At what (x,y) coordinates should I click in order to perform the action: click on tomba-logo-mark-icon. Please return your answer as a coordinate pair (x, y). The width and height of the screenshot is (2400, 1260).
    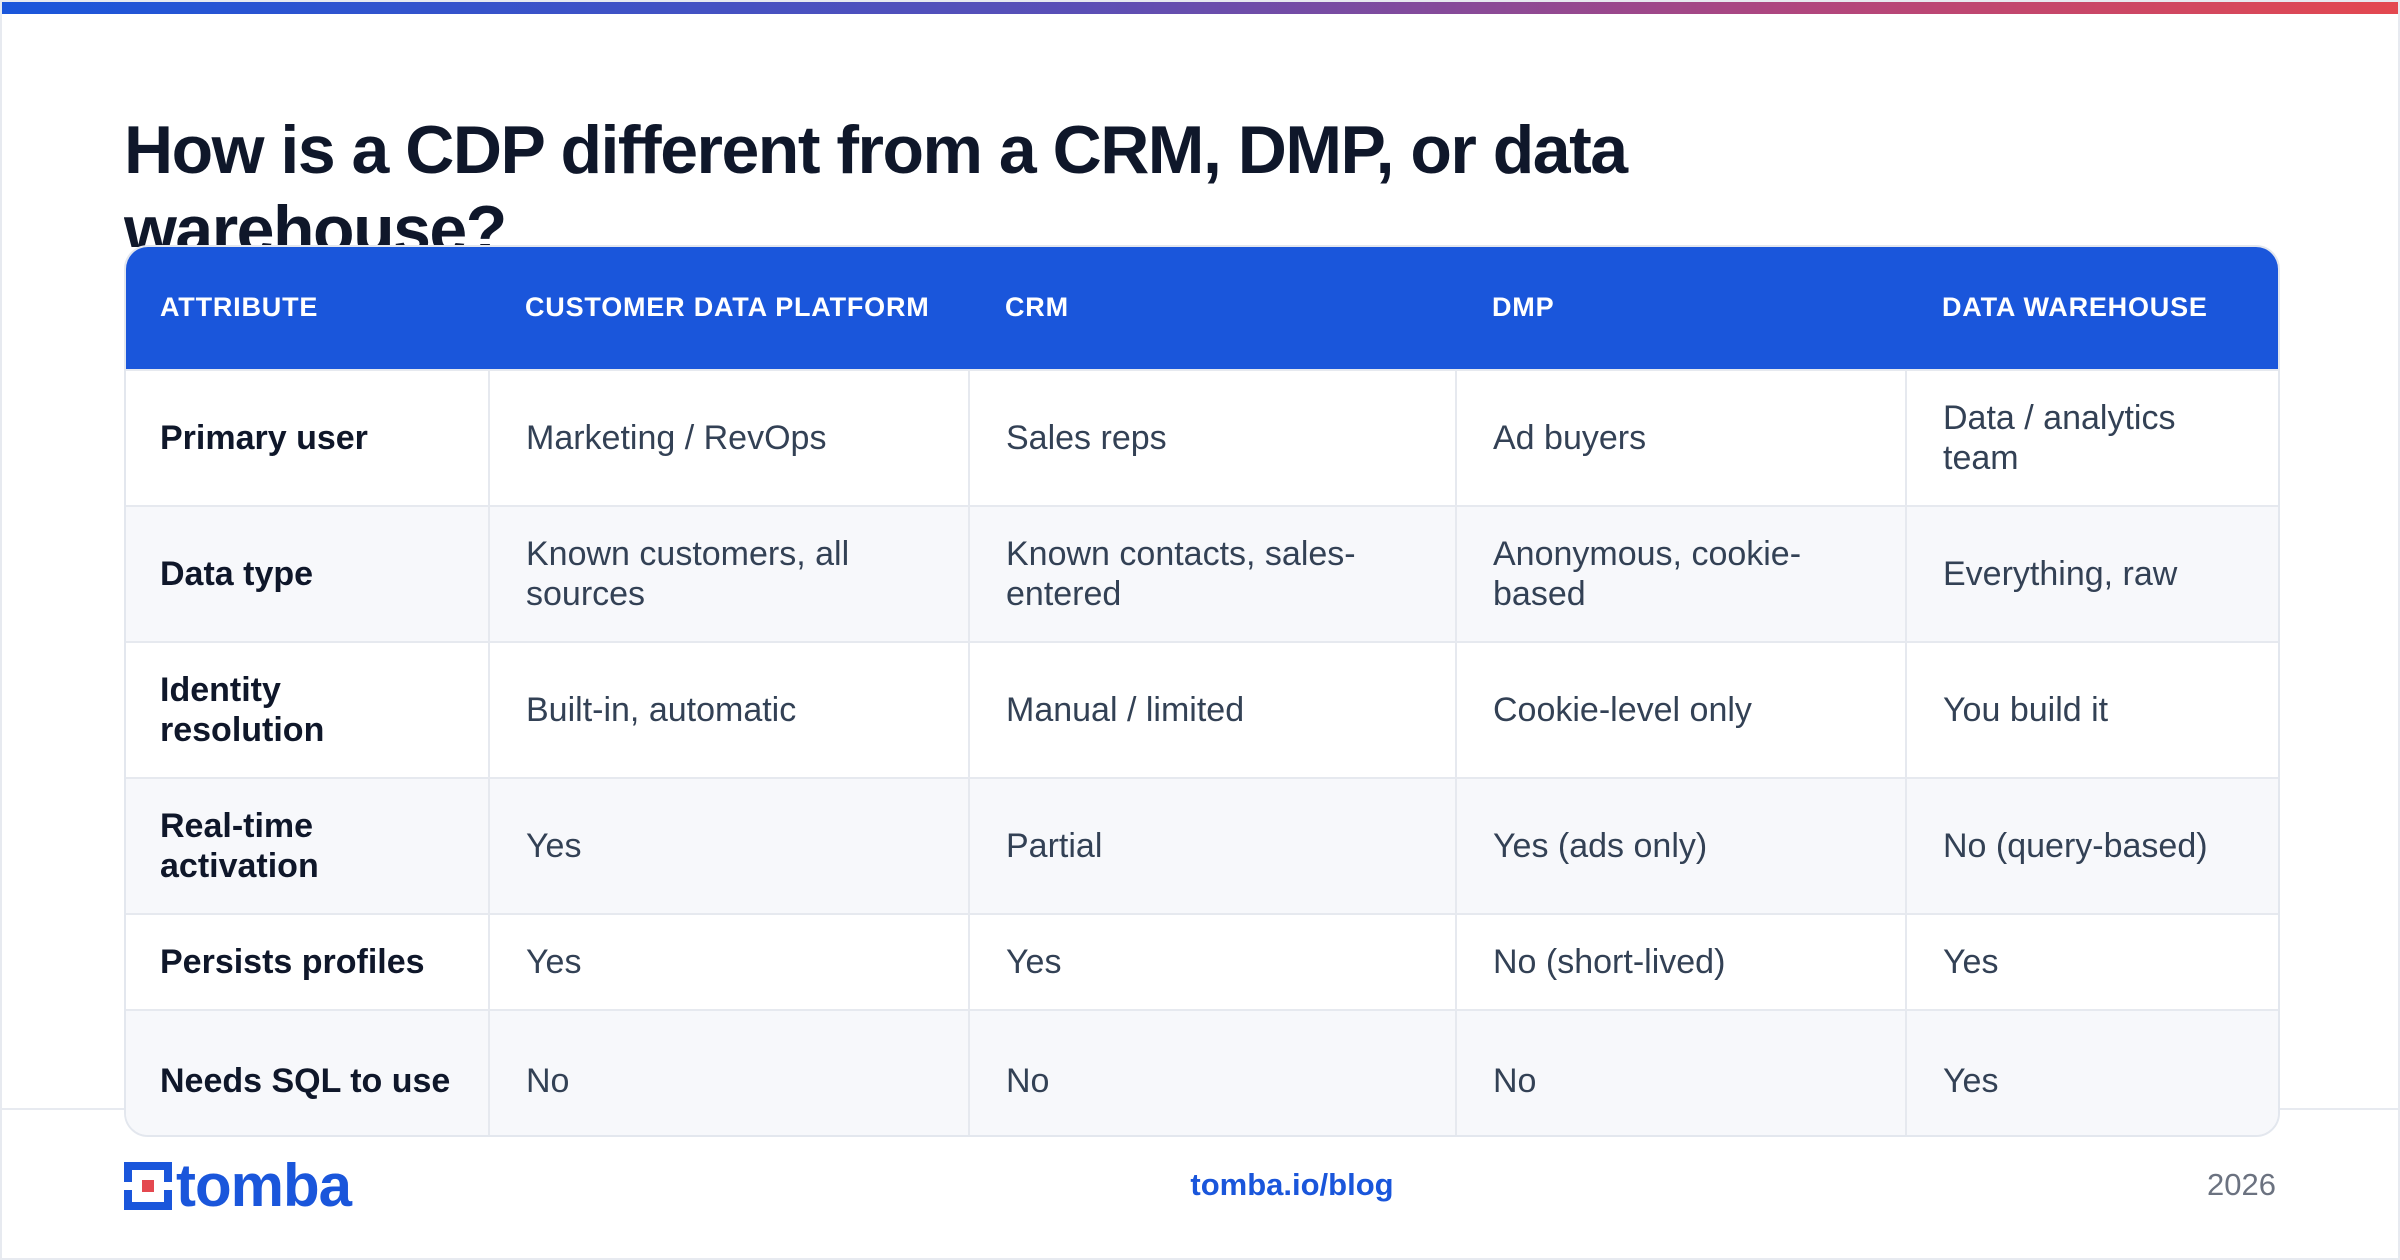
    Looking at the image, I should click on (148, 1186).